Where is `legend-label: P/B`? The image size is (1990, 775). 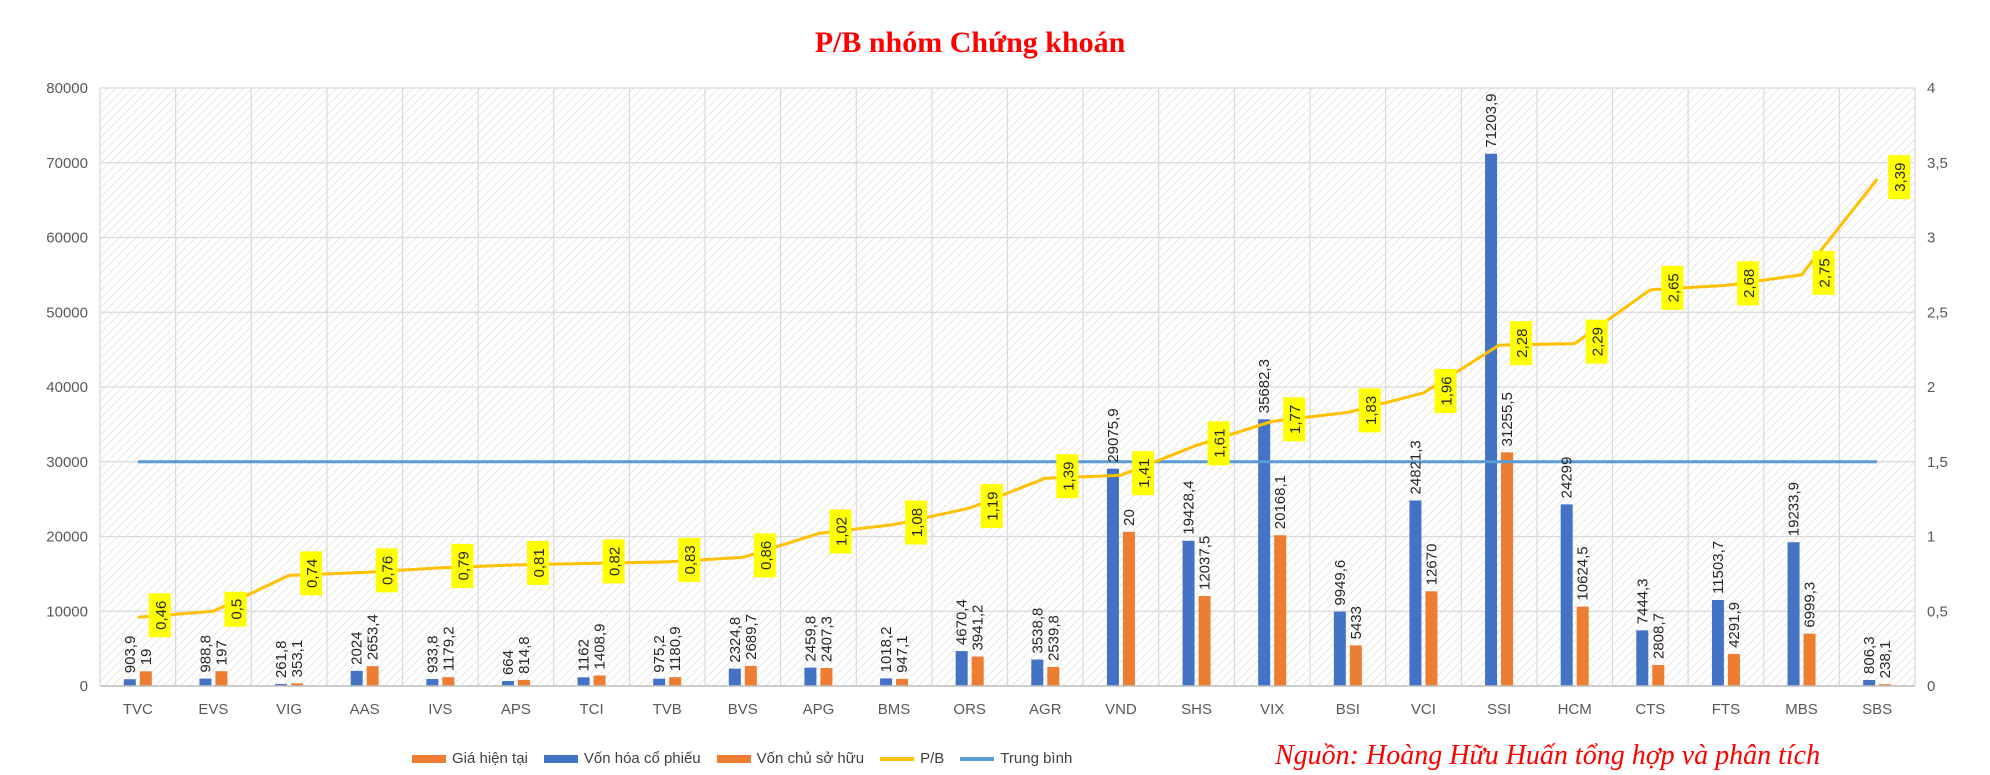 legend-label: P/B is located at coordinates (932, 758).